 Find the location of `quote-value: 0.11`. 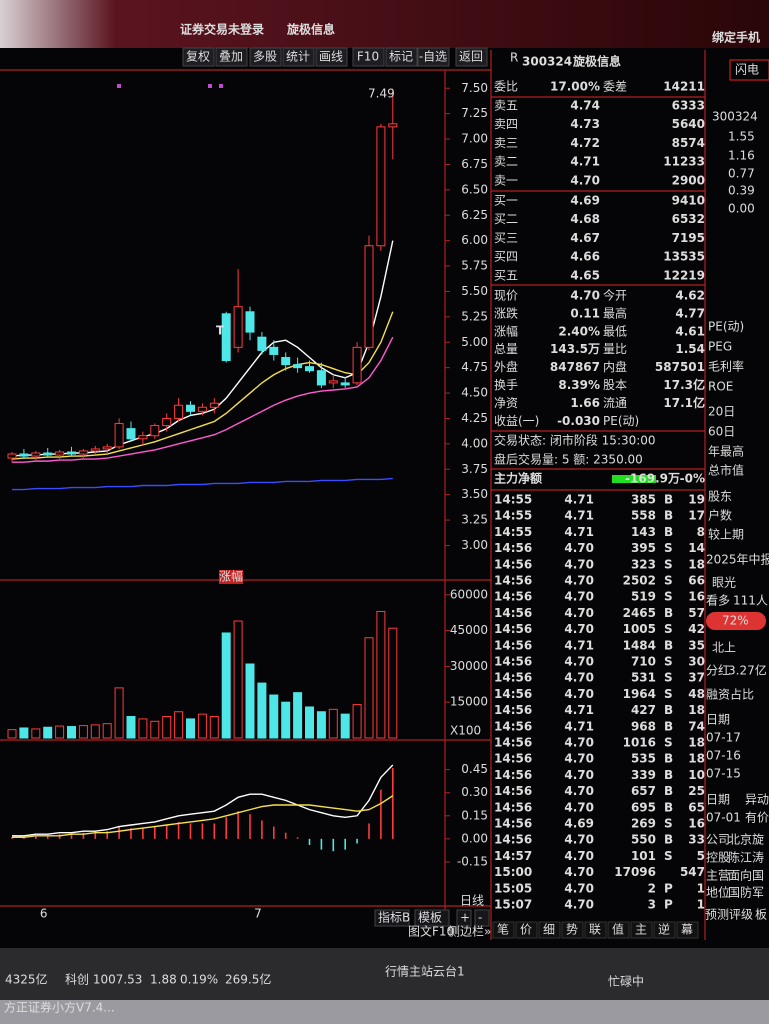

quote-value: 0.11 is located at coordinates (585, 313).